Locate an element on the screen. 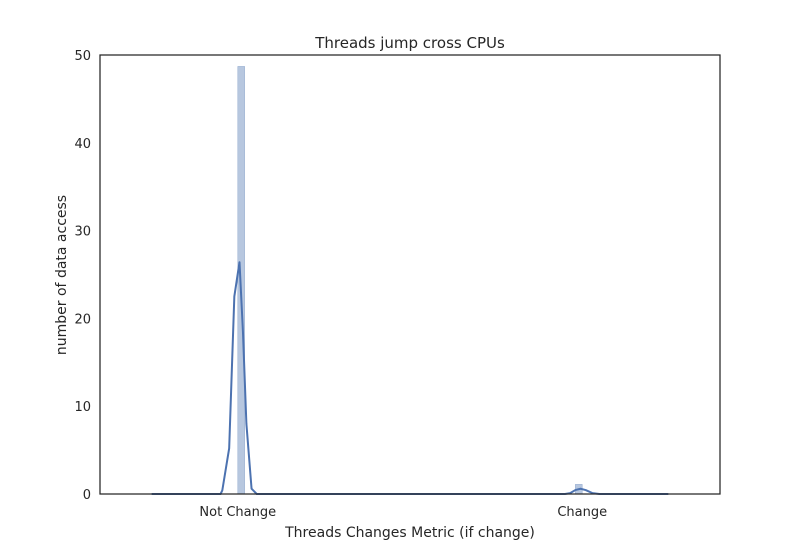  y-tick-label-1: 10 is located at coordinates (82, 407).